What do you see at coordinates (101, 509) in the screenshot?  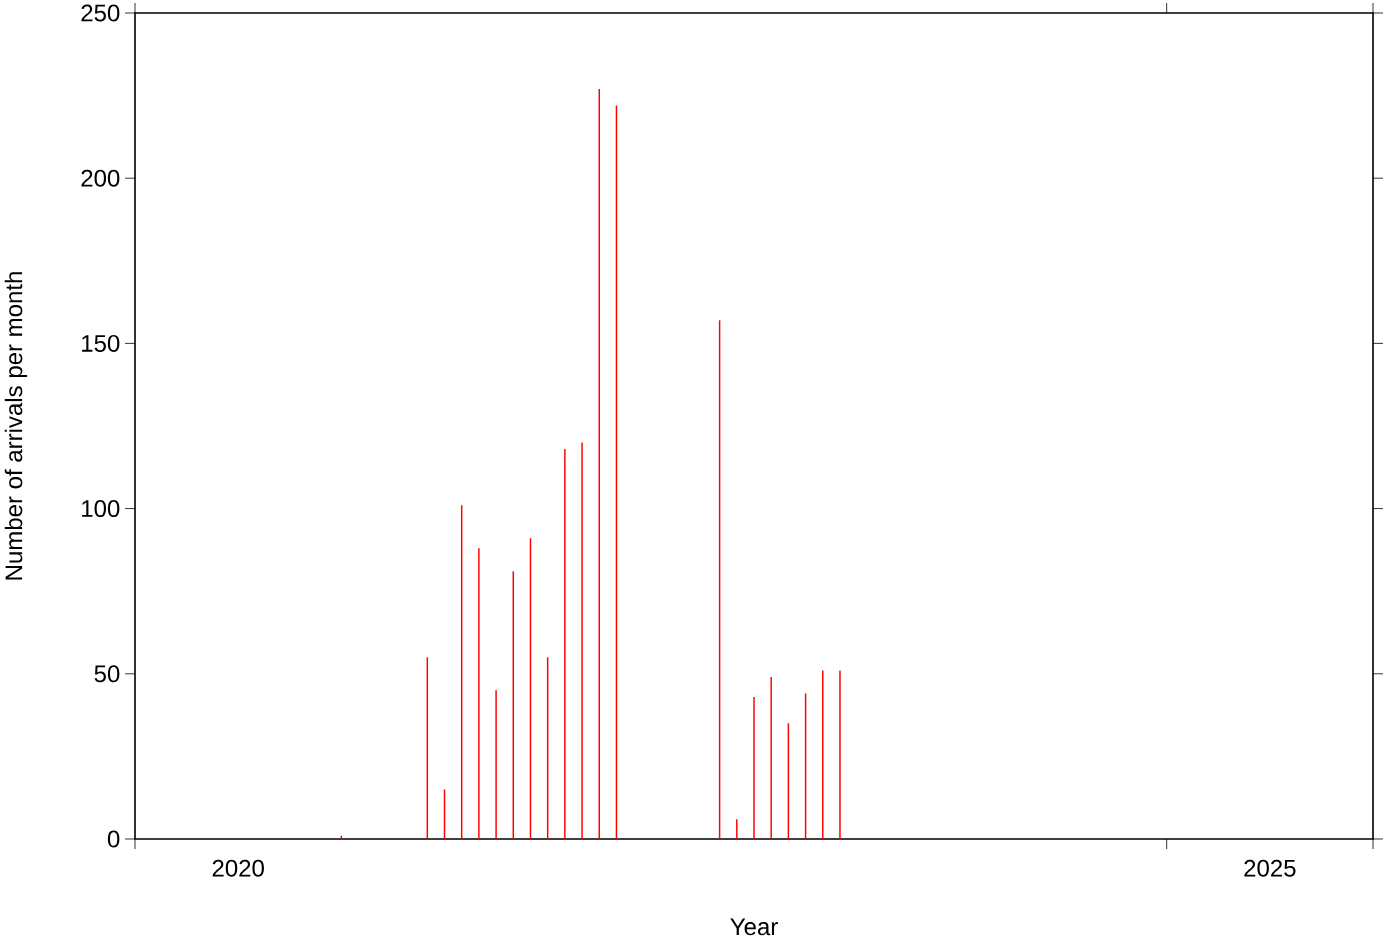 I see `y-tick-label: 100` at bounding box center [101, 509].